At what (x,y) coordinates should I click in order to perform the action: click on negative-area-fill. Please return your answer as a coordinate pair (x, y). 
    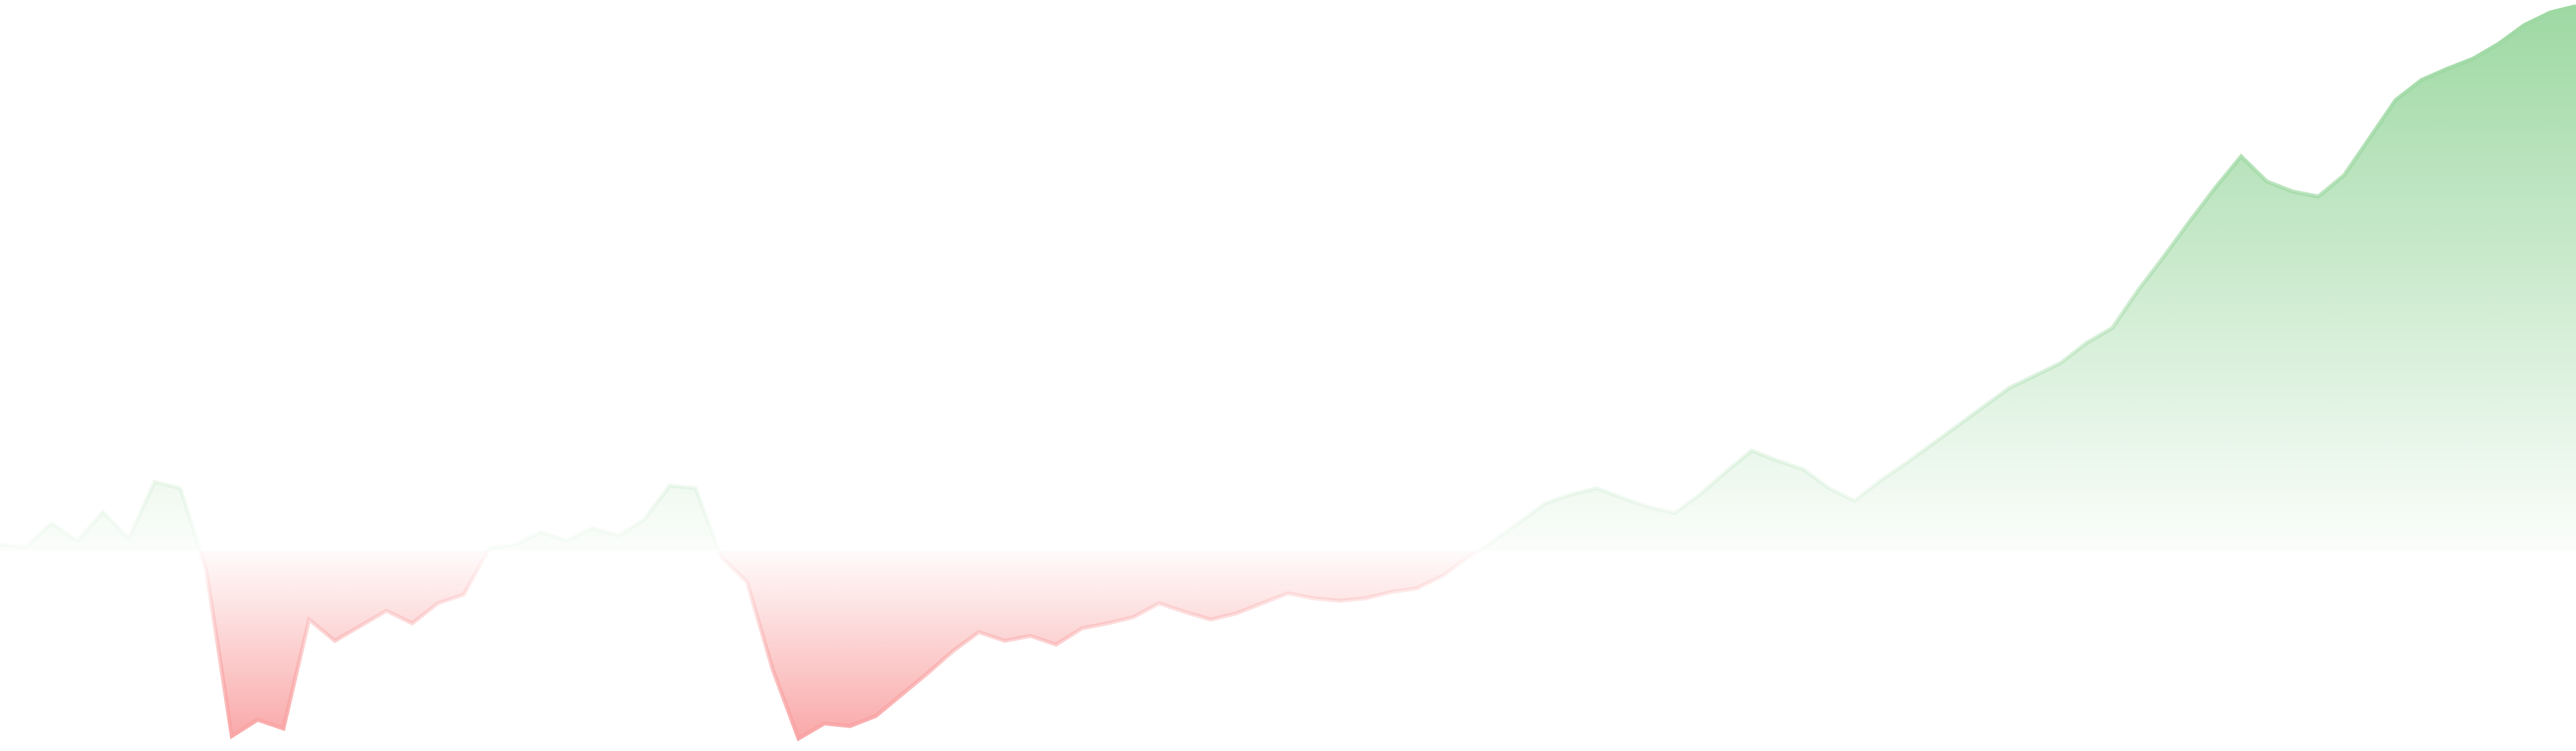
    Looking at the image, I should click on (839, 645).